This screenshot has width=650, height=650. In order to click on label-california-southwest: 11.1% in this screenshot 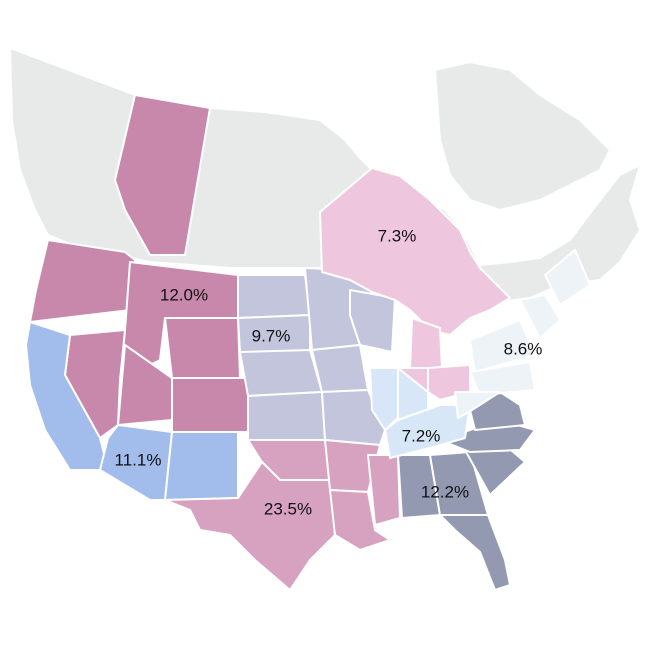, I will do `click(138, 459)`.